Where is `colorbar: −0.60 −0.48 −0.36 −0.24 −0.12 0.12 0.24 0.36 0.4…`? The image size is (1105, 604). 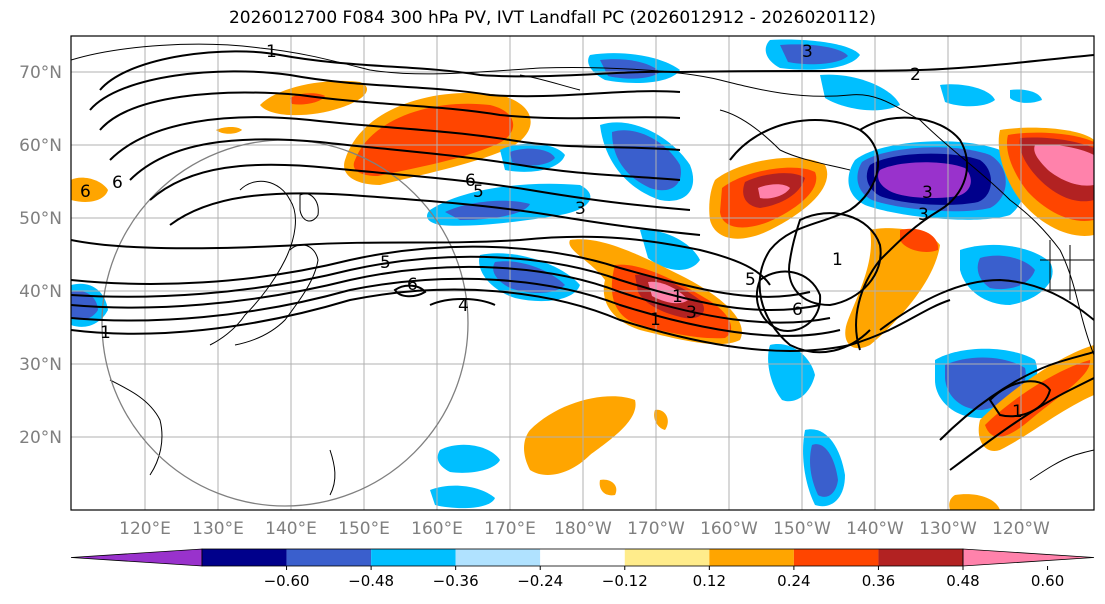 colorbar: −0.60 −0.48 −0.36 −0.24 −0.12 0.12 0.24 0.36 0.4… is located at coordinates (582, 569).